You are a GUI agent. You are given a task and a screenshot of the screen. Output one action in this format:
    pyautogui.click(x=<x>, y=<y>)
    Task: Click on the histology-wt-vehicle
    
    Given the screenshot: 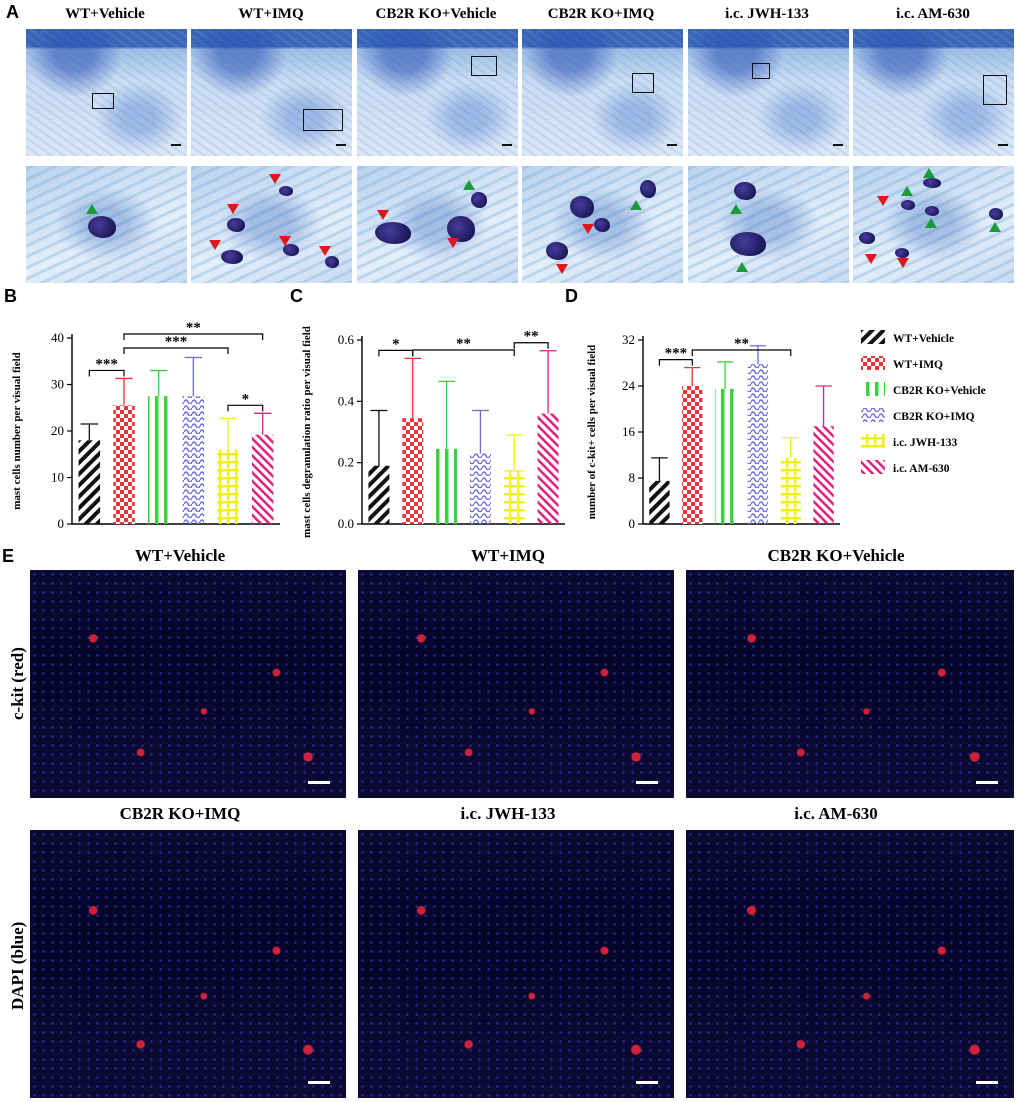 What is the action you would take?
    pyautogui.click(x=106, y=92)
    